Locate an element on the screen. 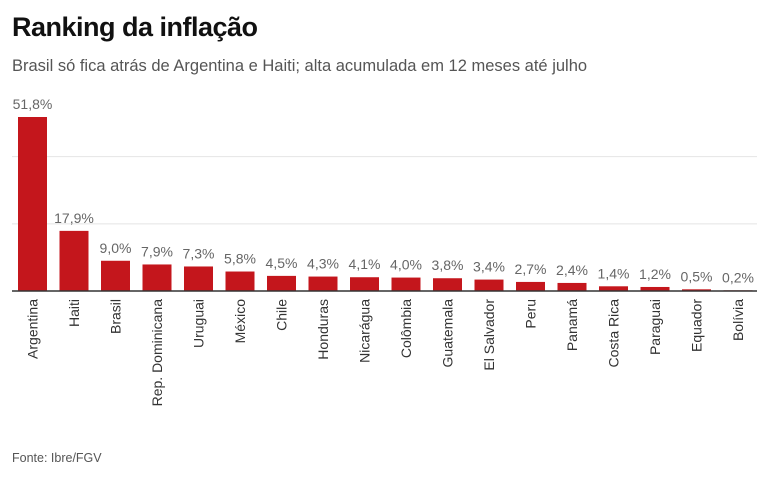 This screenshot has height=482, width=768. bar-guatemala is located at coordinates (447, 284).